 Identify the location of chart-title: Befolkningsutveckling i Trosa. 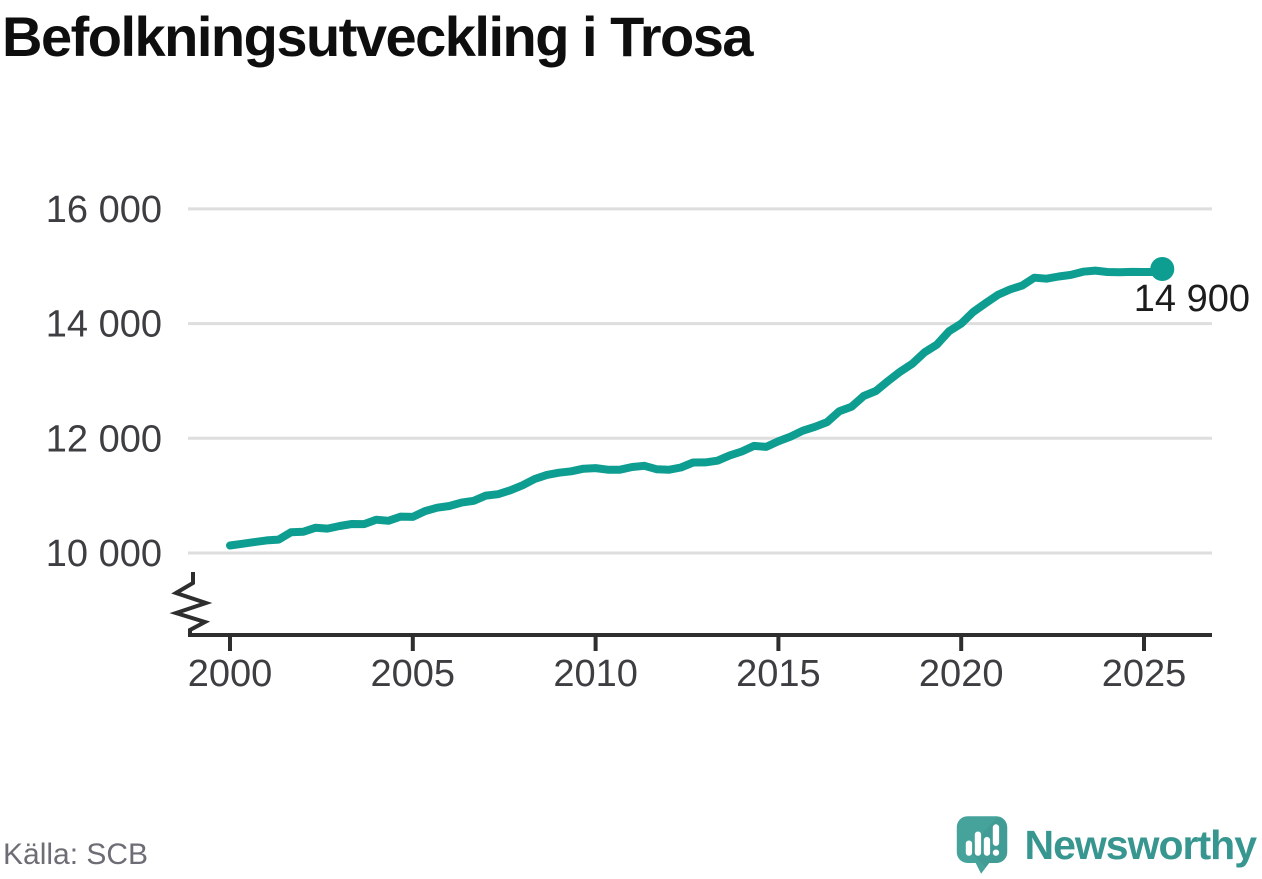
(378, 36).